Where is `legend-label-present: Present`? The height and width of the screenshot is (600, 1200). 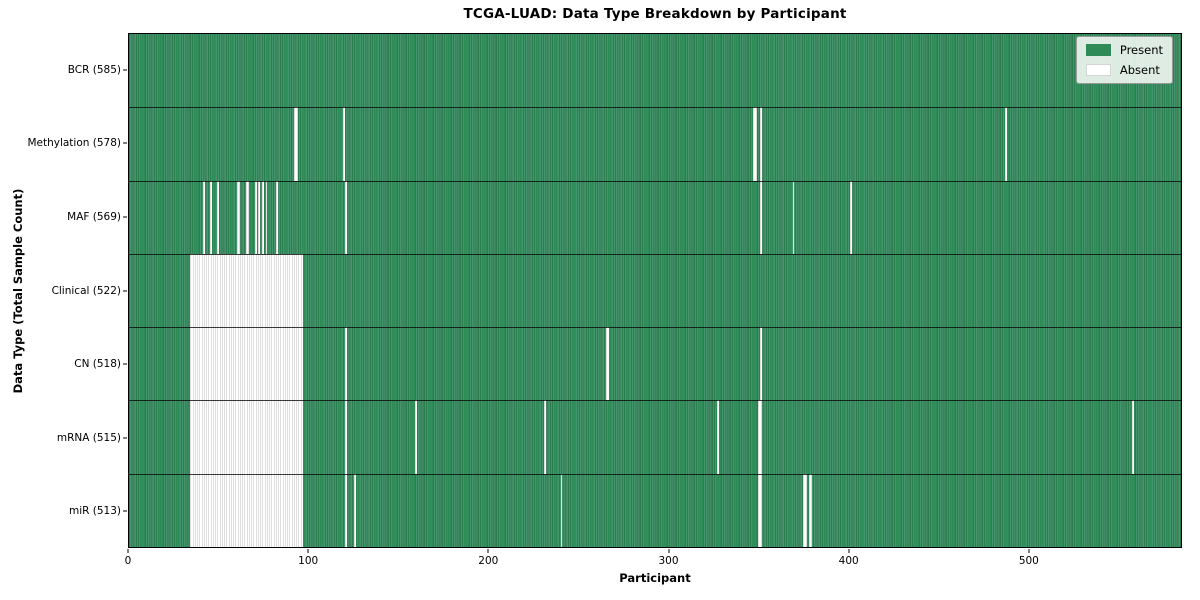
legend-label-present: Present is located at coordinates (1141, 50).